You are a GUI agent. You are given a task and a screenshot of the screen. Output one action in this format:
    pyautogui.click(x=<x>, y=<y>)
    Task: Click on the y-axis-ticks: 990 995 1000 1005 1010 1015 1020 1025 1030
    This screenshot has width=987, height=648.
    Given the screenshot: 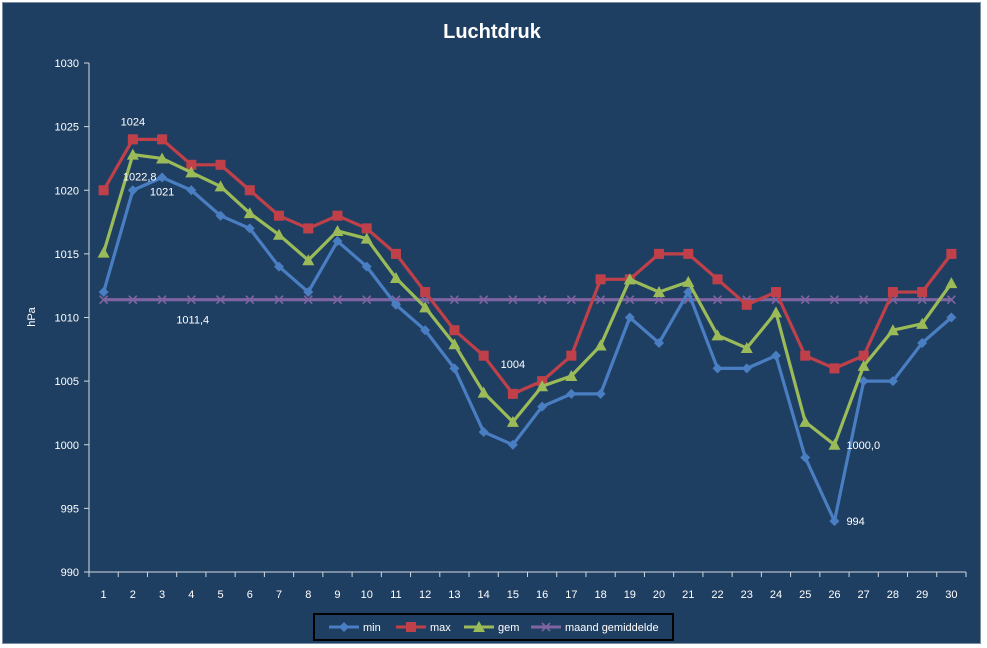 What is the action you would take?
    pyautogui.click(x=72, y=318)
    